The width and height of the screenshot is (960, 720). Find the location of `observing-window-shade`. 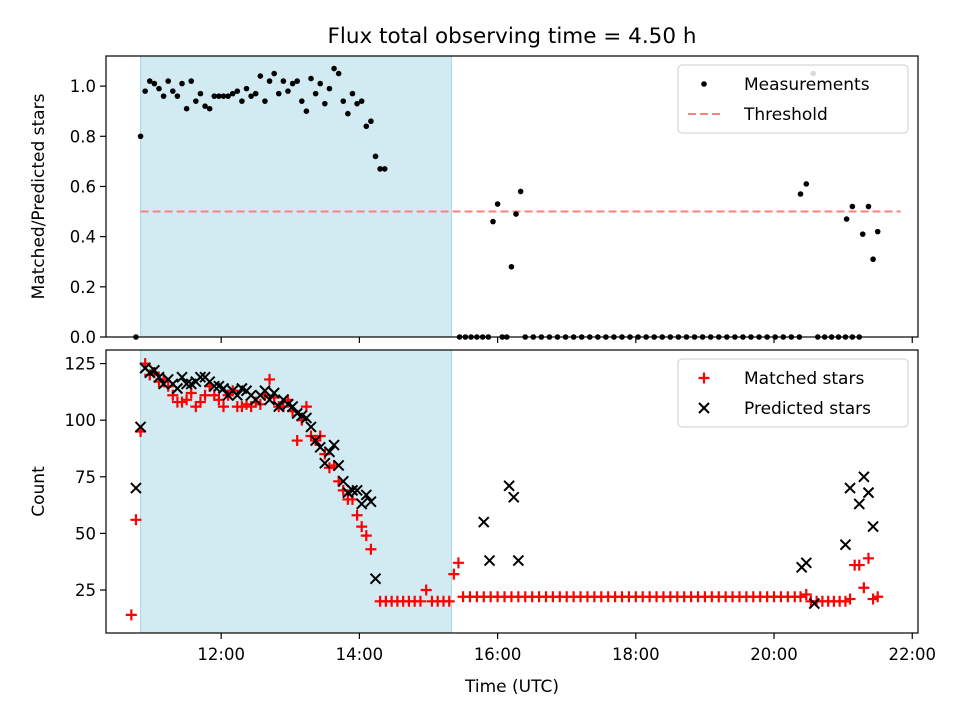

observing-window-shade is located at coordinates (296, 196).